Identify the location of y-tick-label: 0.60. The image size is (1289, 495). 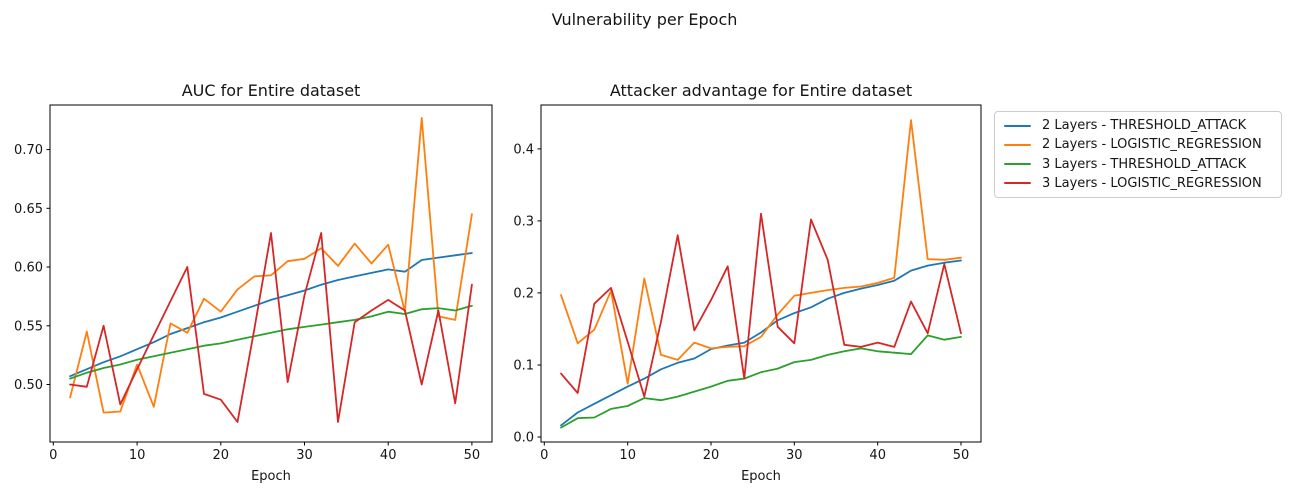
(28, 268).